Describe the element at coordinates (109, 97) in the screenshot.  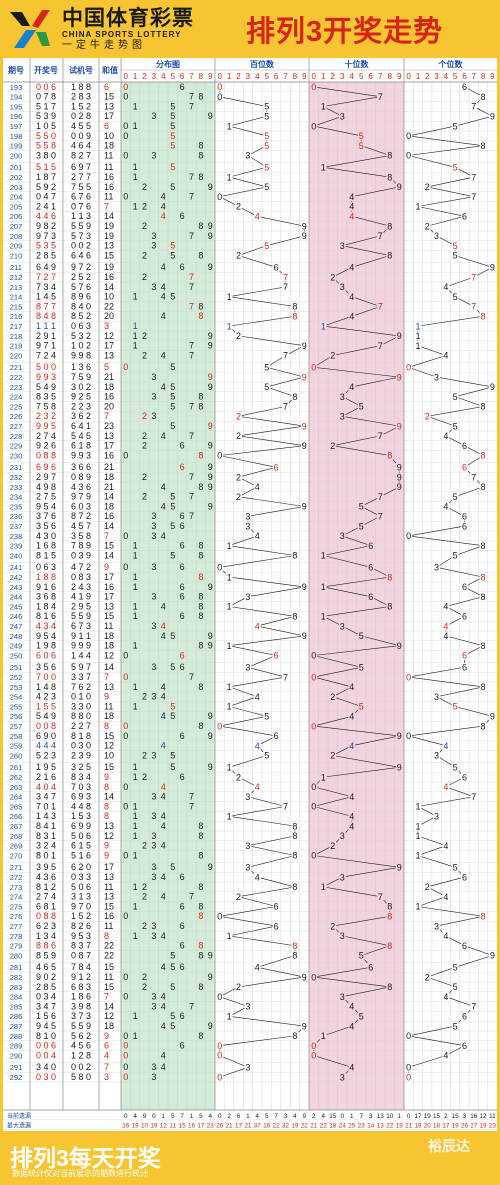
I see `sum-cell: 15` at that location.